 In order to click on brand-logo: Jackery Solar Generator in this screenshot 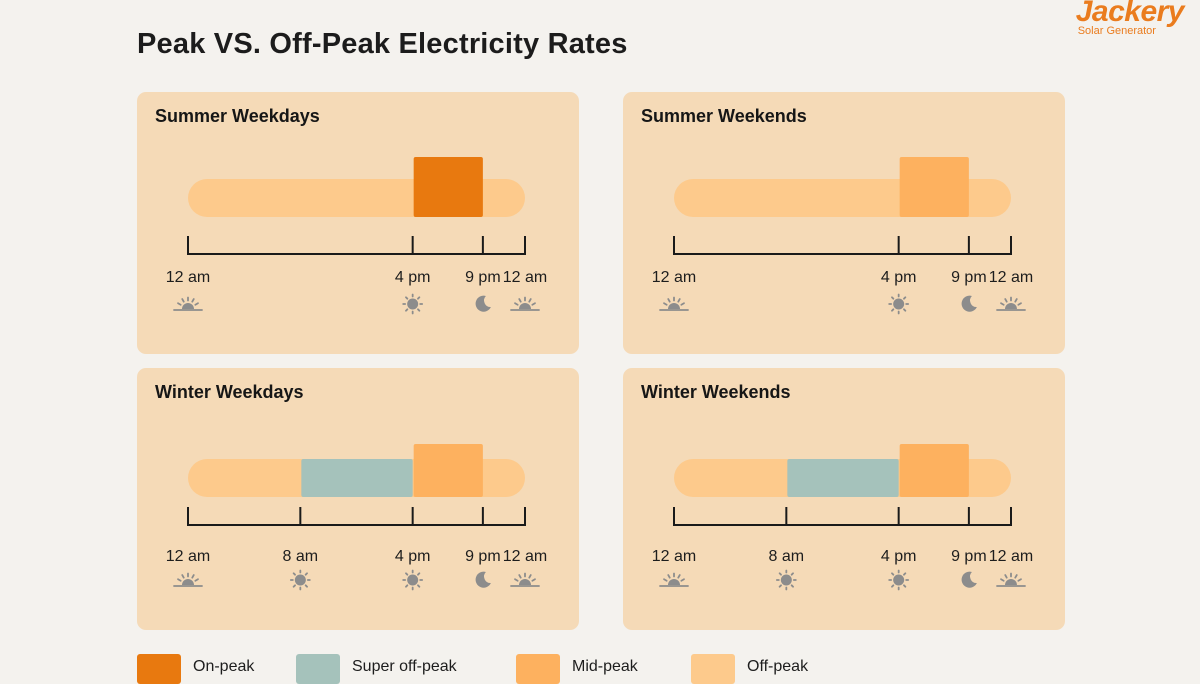, I will do `click(1130, 18)`.